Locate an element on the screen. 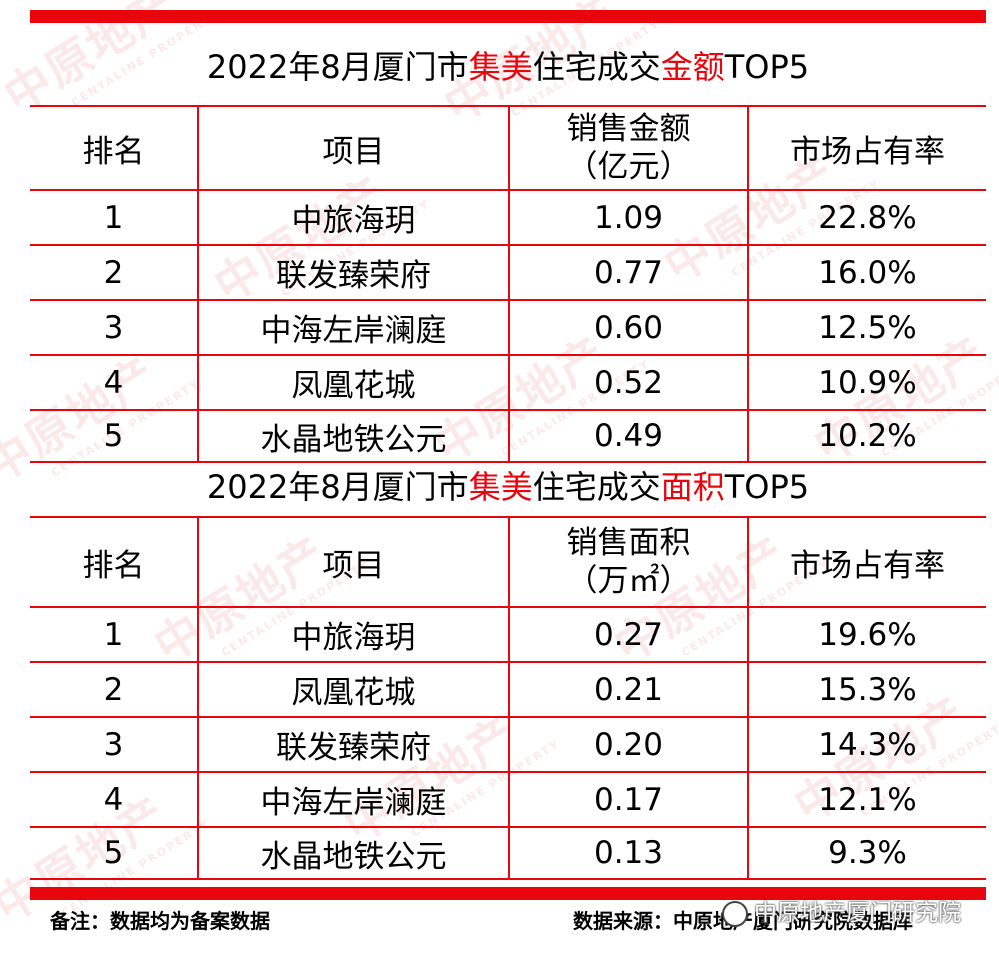 The width and height of the screenshot is (999, 954). cell-share: 22.8% is located at coordinates (866, 218).